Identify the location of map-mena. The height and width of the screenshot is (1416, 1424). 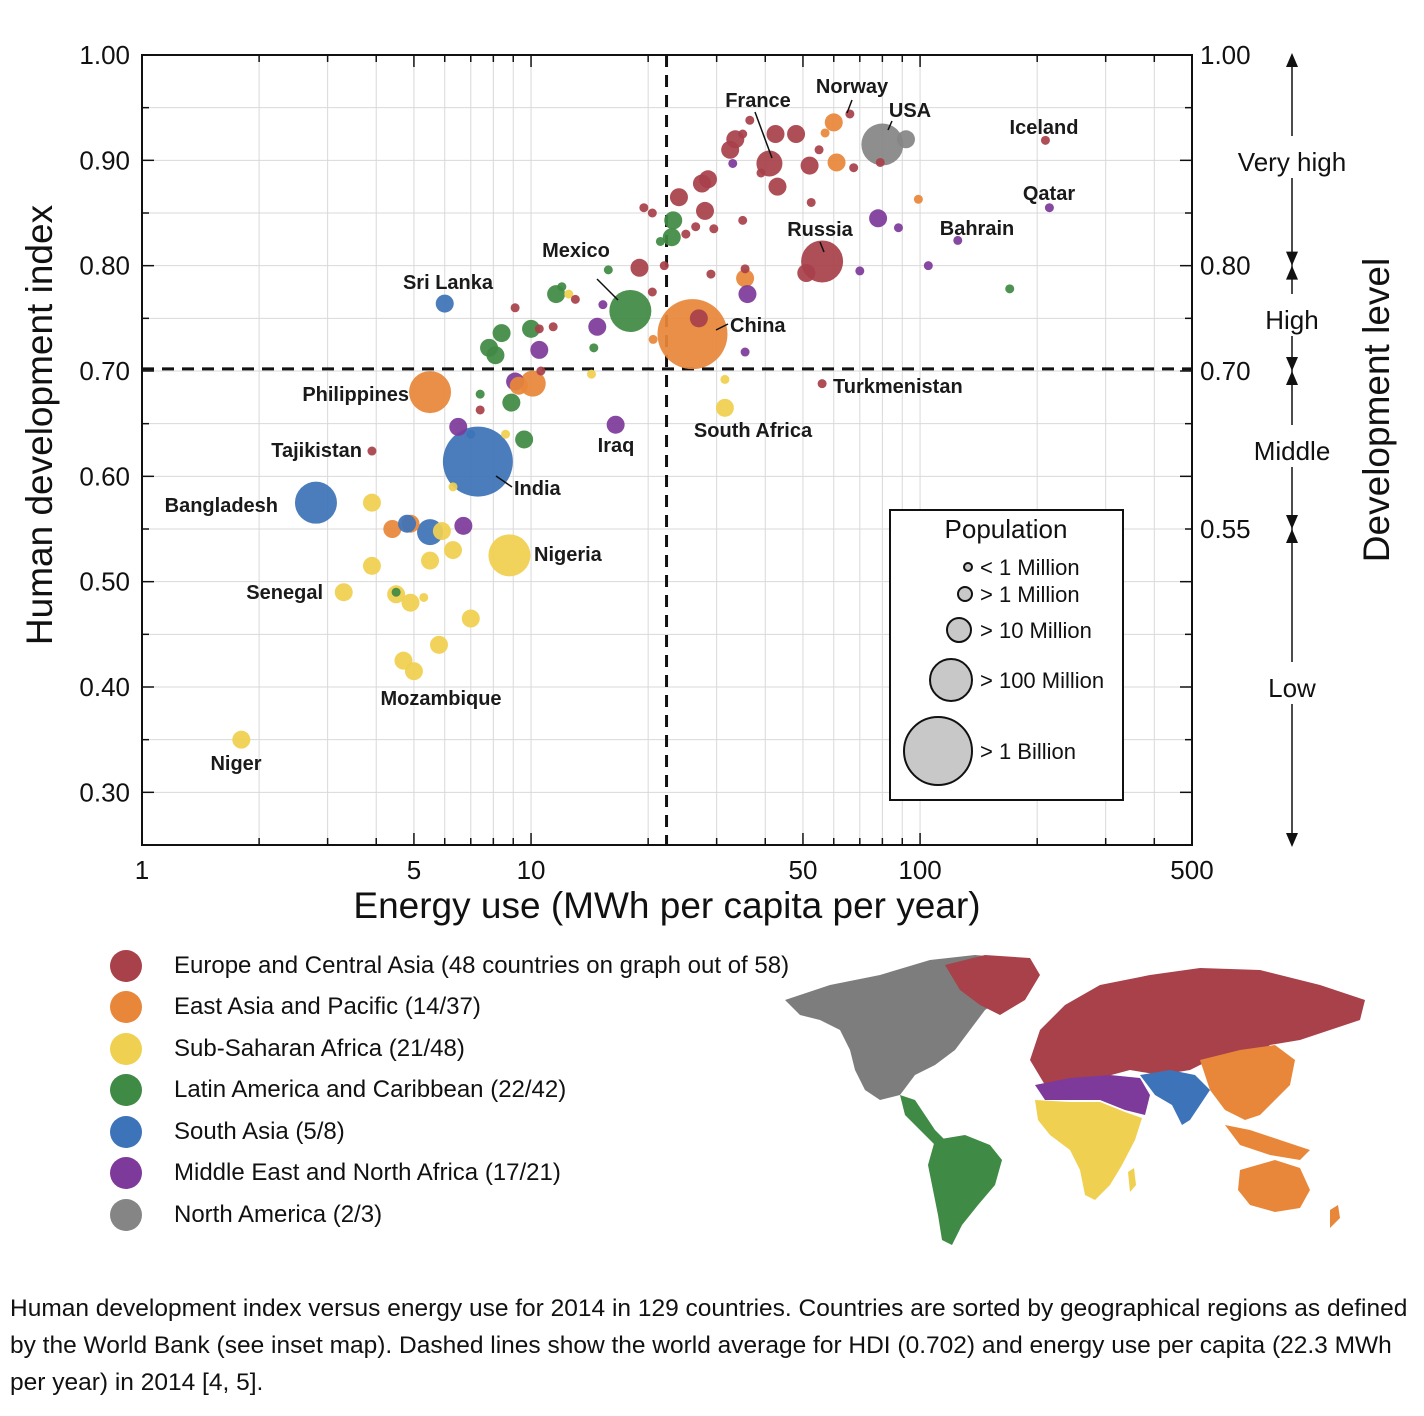
(1092, 1095).